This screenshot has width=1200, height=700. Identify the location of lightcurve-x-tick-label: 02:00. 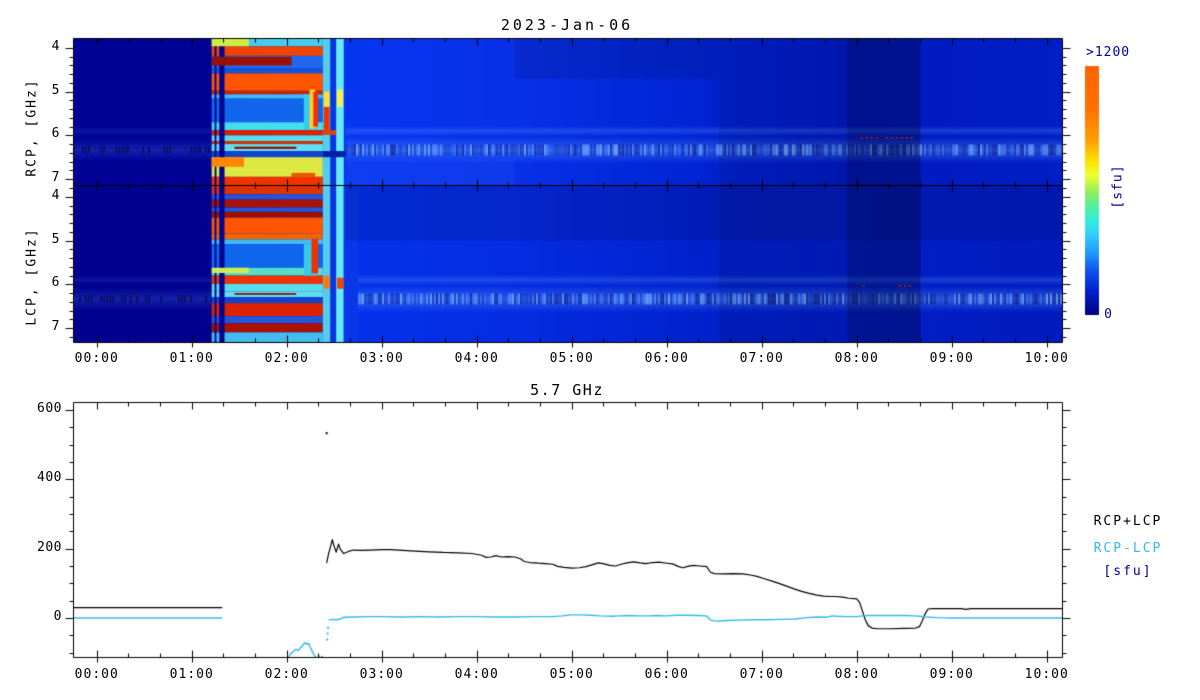
(286, 674).